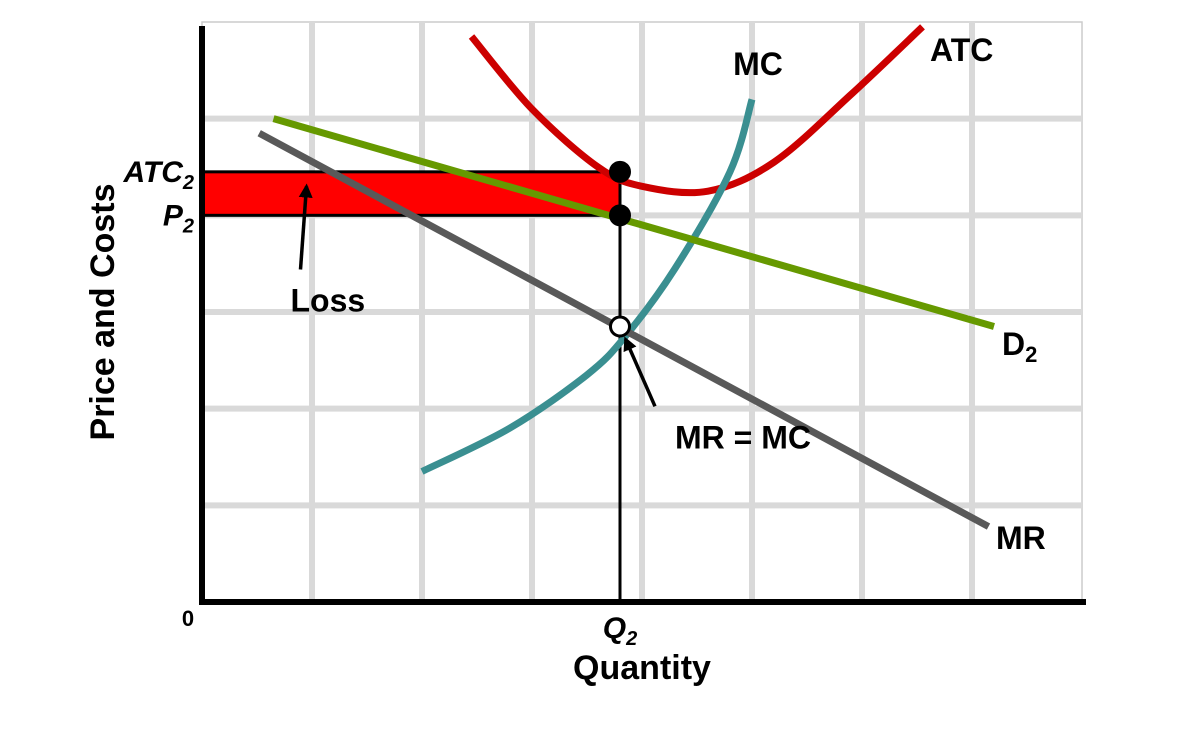 Image resolution: width=1197 pixels, height=732 pixels. I want to click on point-layer, so click(620, 249).